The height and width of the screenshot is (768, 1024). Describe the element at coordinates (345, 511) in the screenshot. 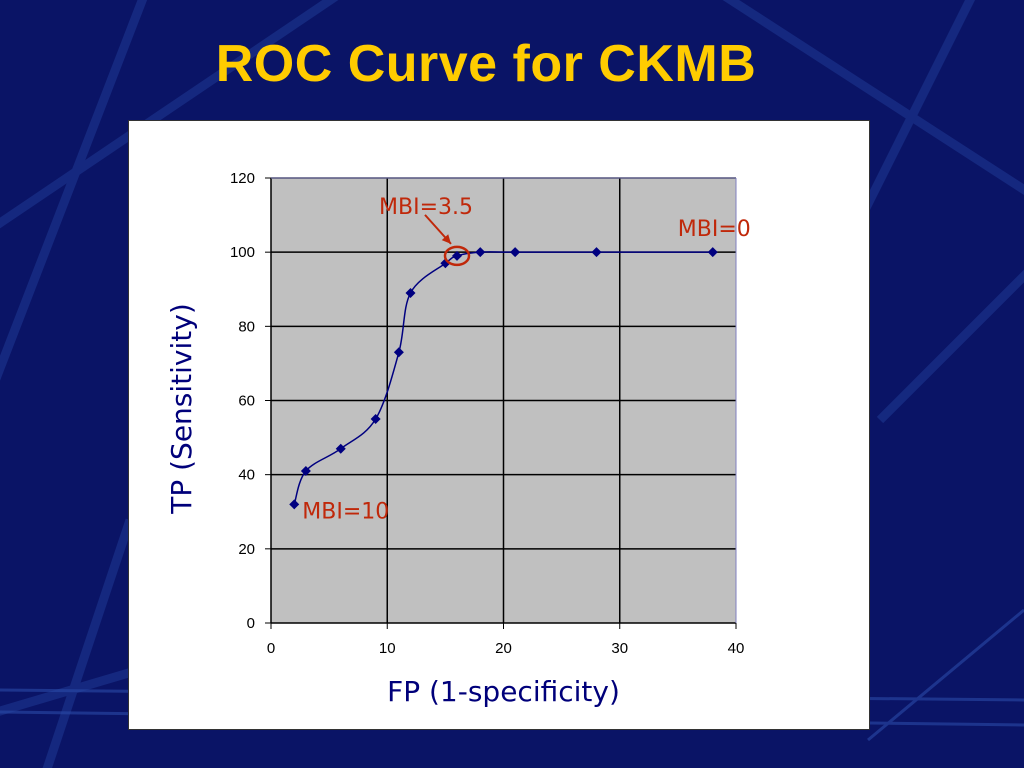

I see `annotation-label: MBI=10` at that location.